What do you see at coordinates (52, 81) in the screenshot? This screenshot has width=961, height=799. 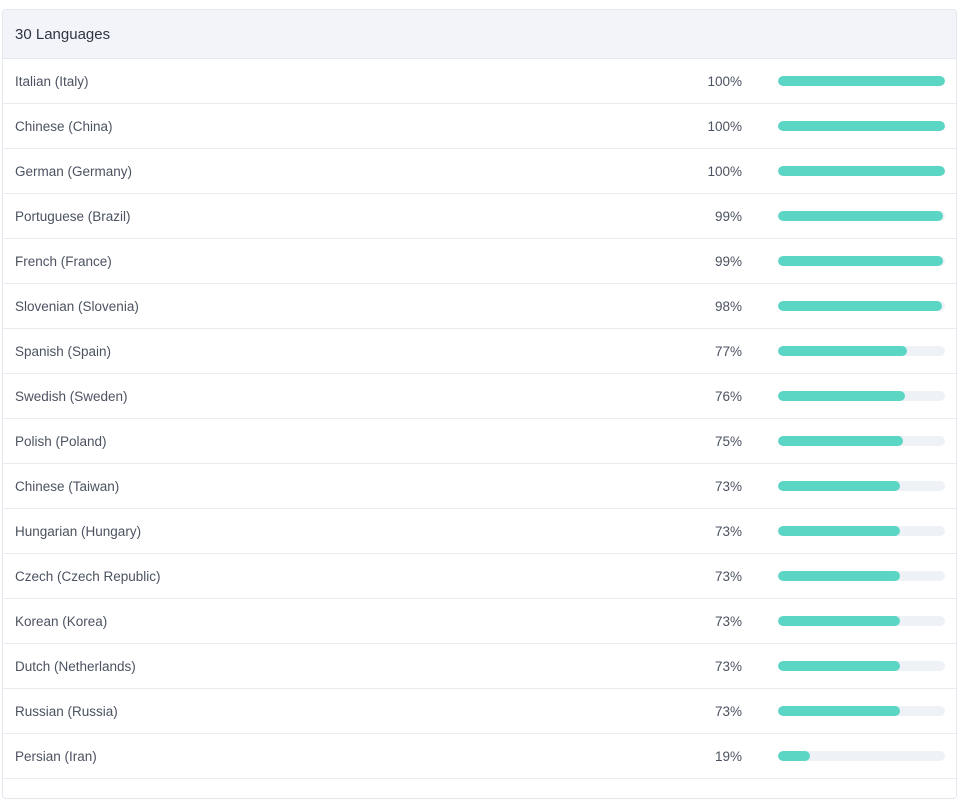 I see `language-name: Italian (Italy)` at bounding box center [52, 81].